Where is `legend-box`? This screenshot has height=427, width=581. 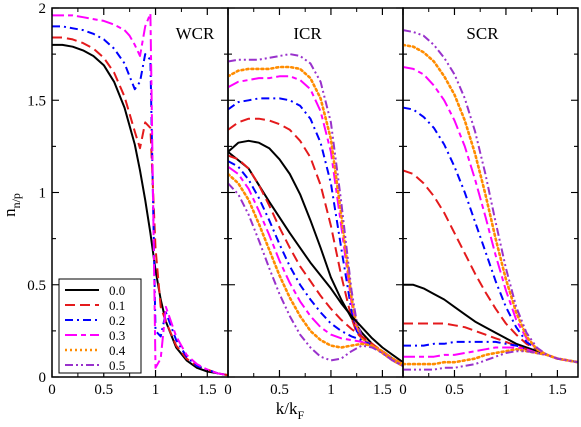
legend-box is located at coordinates (100, 326).